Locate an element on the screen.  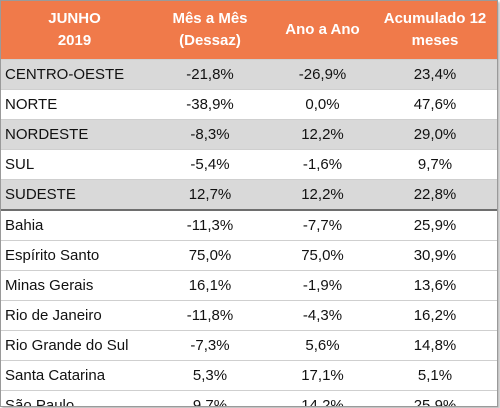
row-mom: -7,3% is located at coordinates (210, 345).